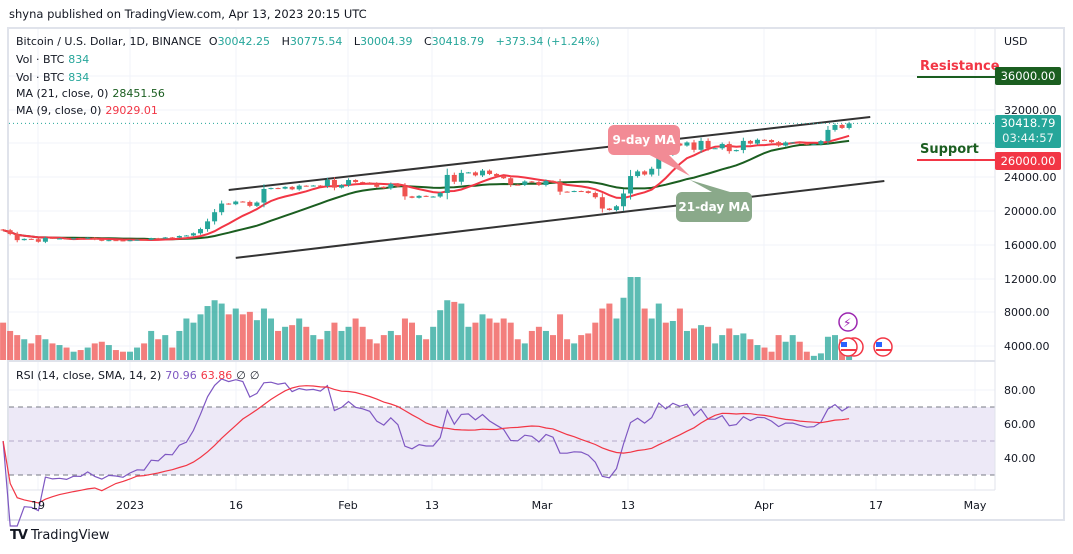 This screenshot has height=554, width=1073. What do you see at coordinates (386, 41) in the screenshot?
I see `low-value: 30004.39` at bounding box center [386, 41].